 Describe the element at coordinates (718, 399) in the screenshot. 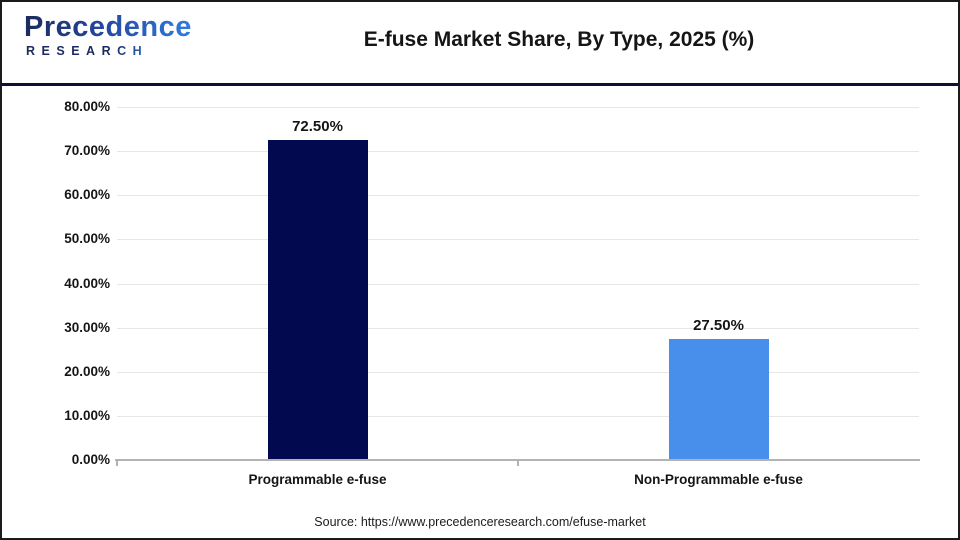

I see `bar-non-programmable-e-fuse` at that location.